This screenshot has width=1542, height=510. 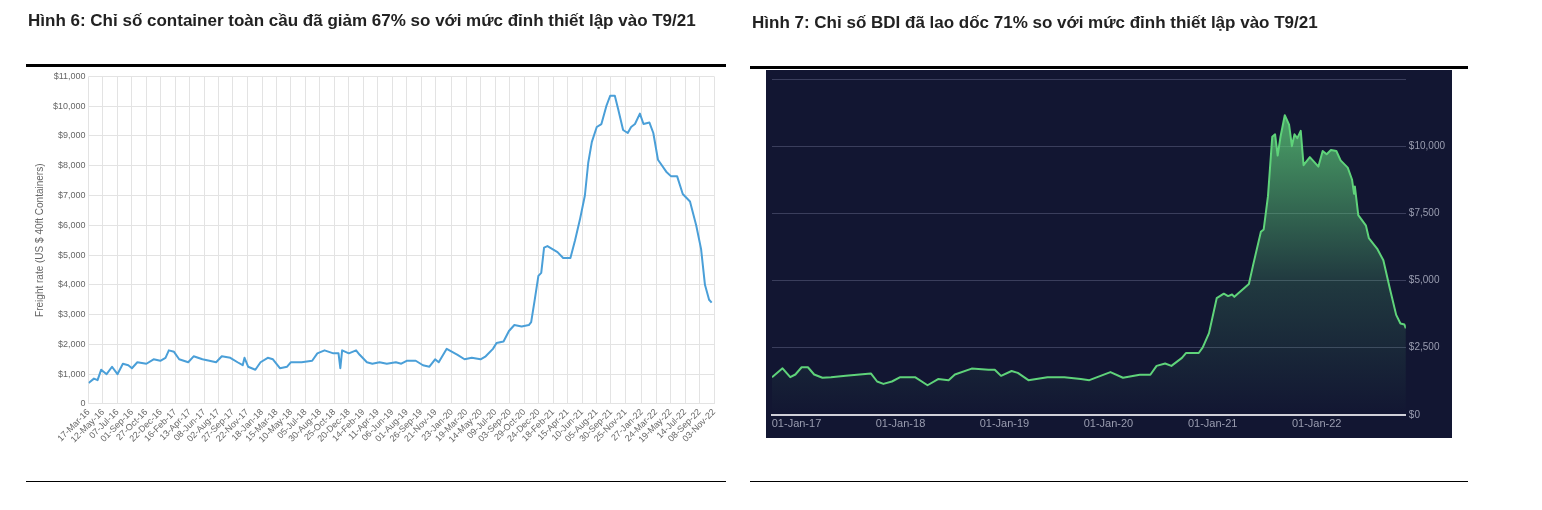 What do you see at coordinates (1414, 414) in the screenshot?
I see `y-tick-label: $0` at bounding box center [1414, 414].